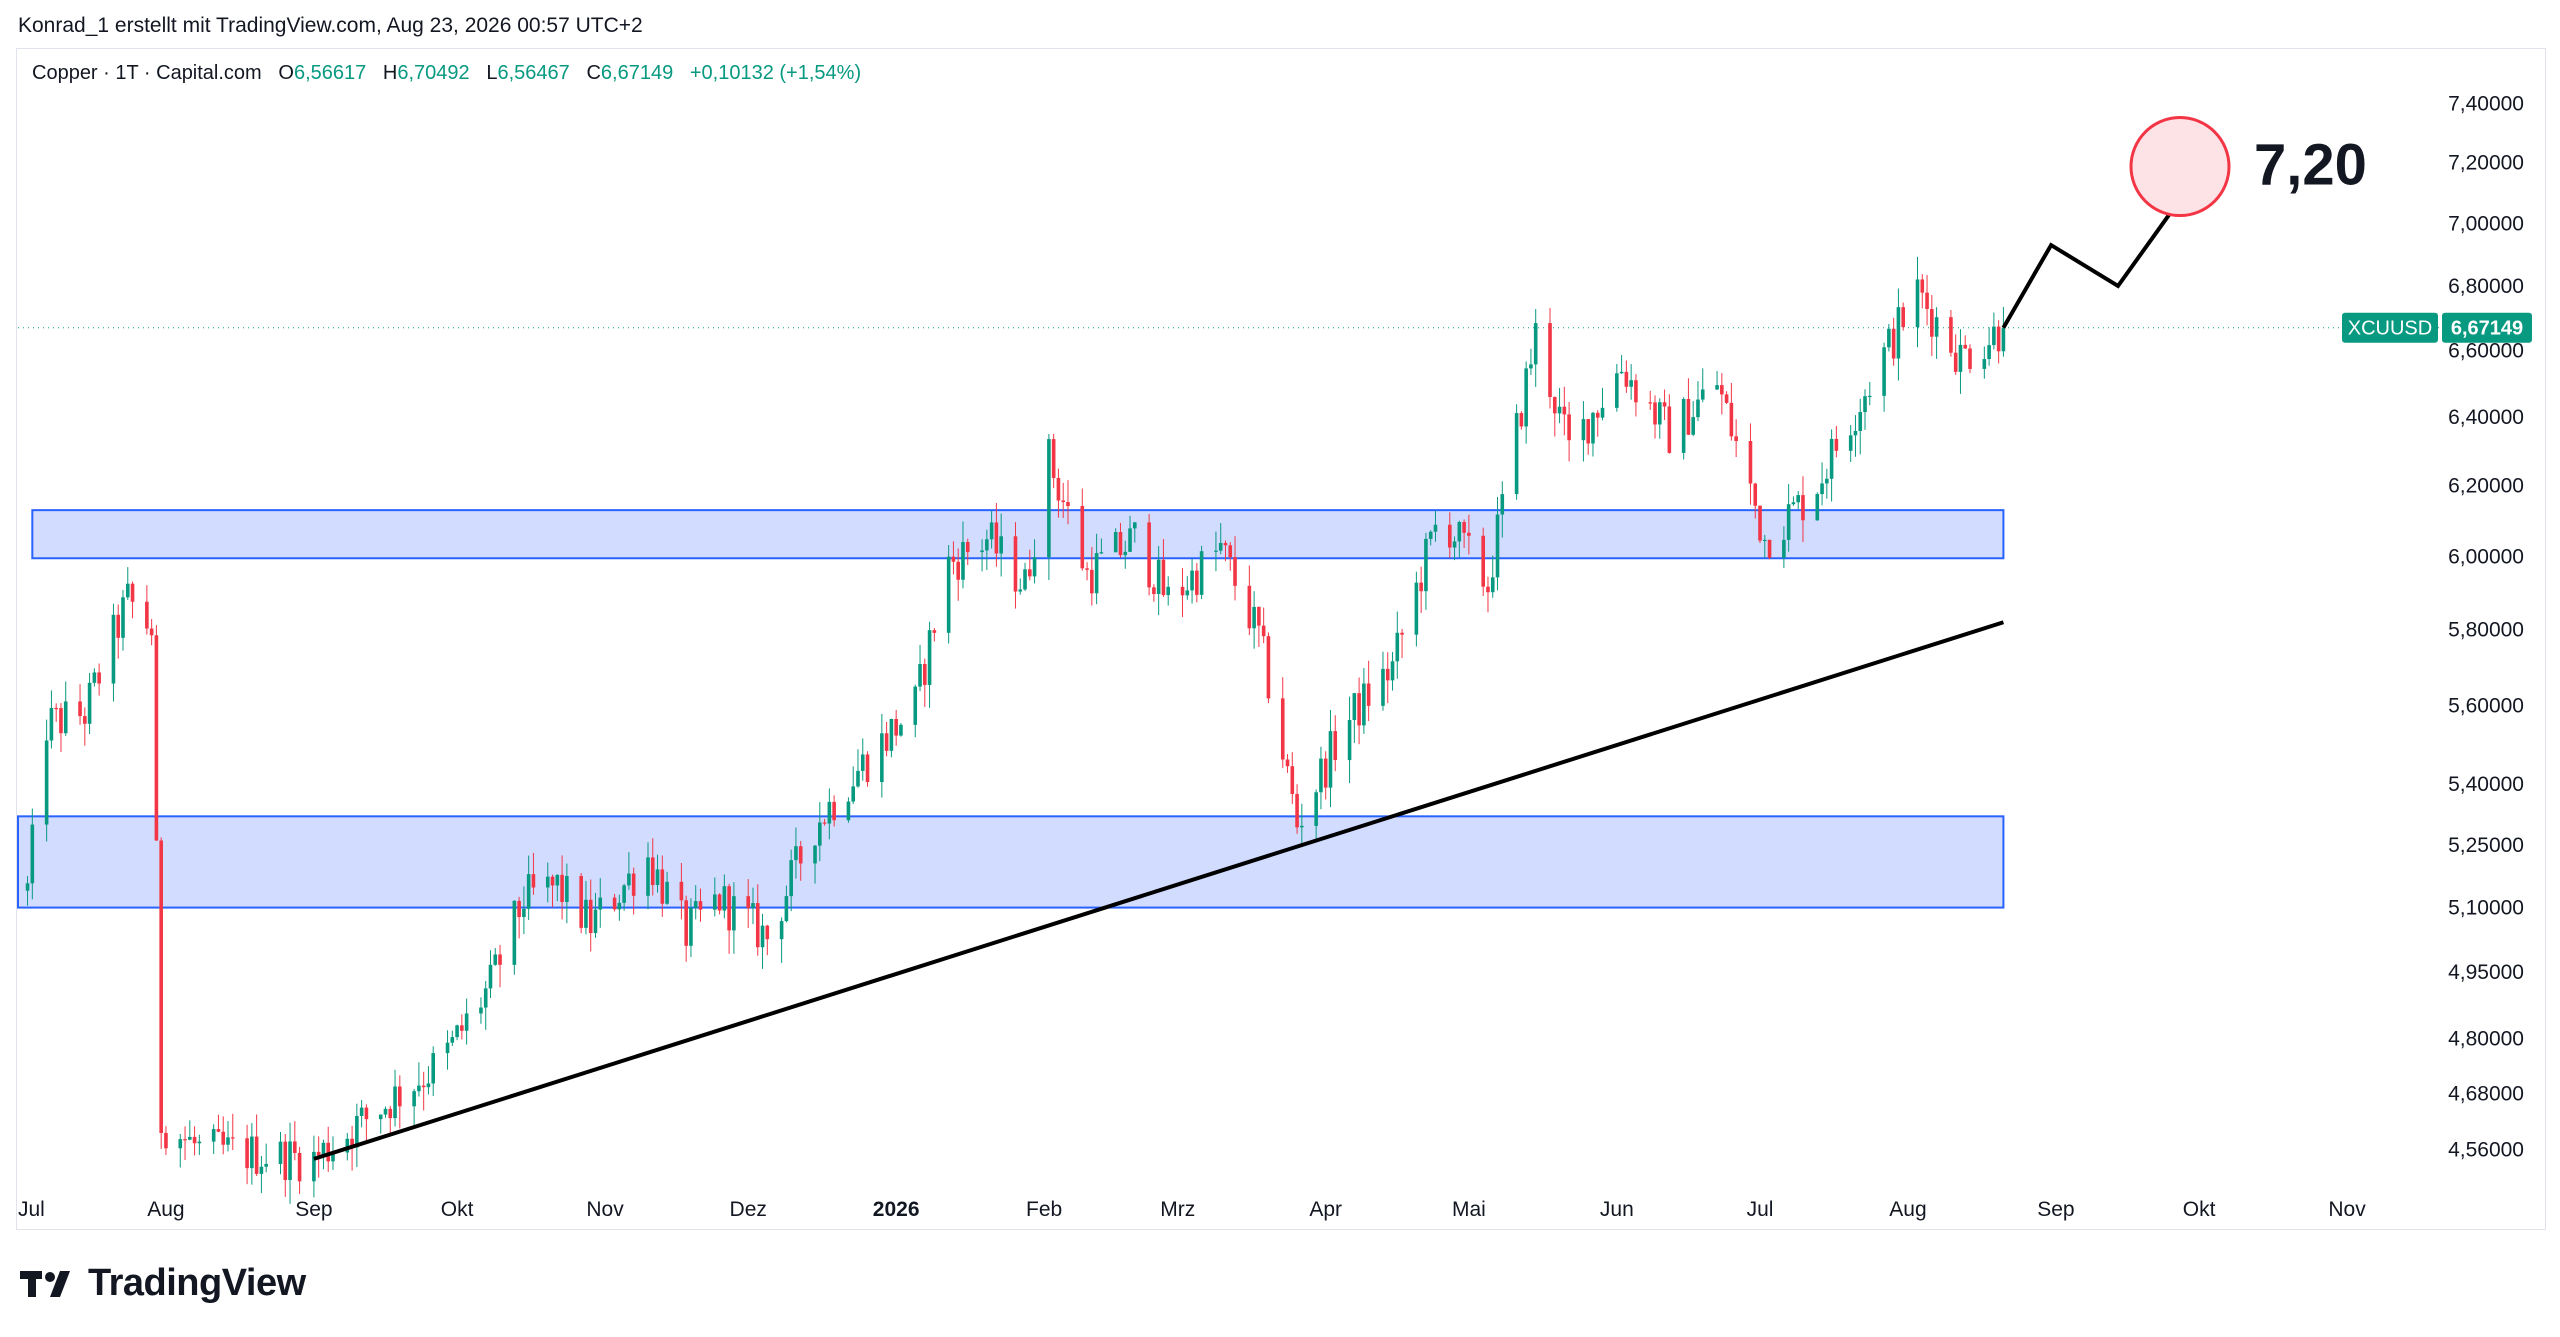  Describe the element at coordinates (2486, 417) in the screenshot. I see `y-axis-tick-label: 6,40000` at that location.